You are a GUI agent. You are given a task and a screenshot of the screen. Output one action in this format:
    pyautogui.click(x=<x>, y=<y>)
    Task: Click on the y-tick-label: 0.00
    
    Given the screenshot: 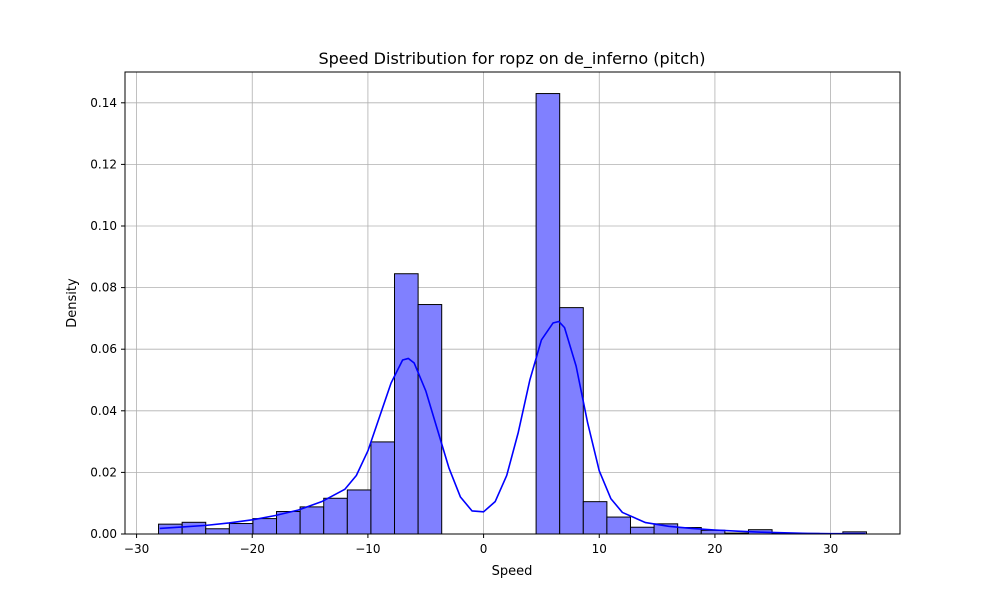 What is the action you would take?
    pyautogui.click(x=103, y=534)
    